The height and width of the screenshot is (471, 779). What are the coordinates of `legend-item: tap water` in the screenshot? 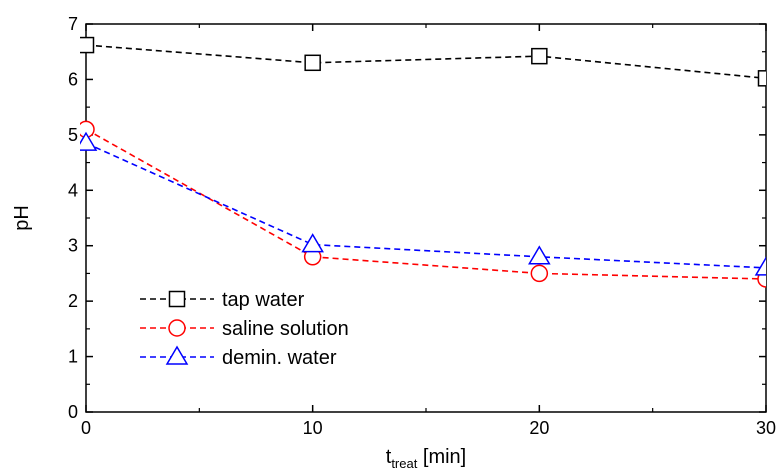 It's located at (222, 300).